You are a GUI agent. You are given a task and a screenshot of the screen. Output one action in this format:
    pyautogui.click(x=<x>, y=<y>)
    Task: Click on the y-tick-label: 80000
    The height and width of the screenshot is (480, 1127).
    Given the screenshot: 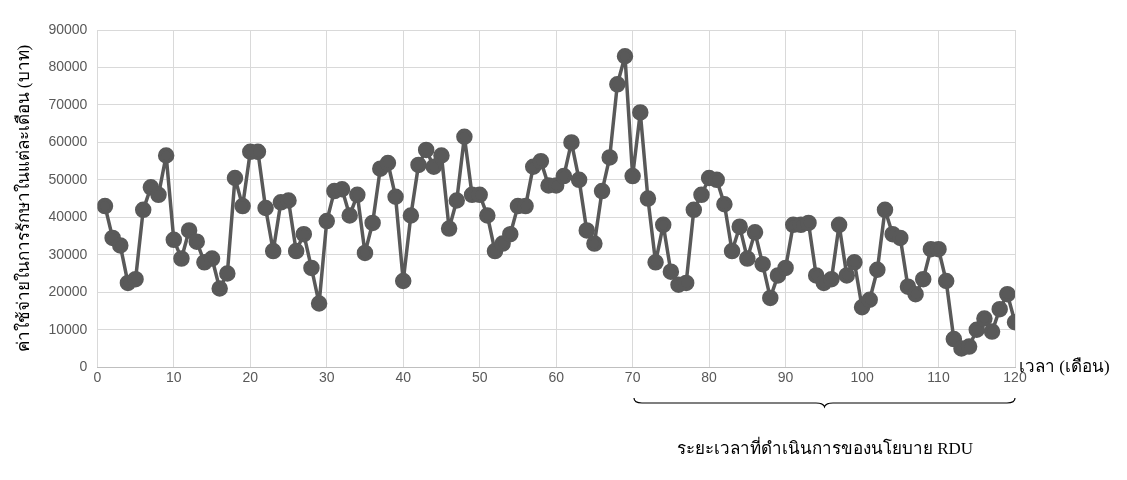 What is the action you would take?
    pyautogui.click(x=68, y=66)
    